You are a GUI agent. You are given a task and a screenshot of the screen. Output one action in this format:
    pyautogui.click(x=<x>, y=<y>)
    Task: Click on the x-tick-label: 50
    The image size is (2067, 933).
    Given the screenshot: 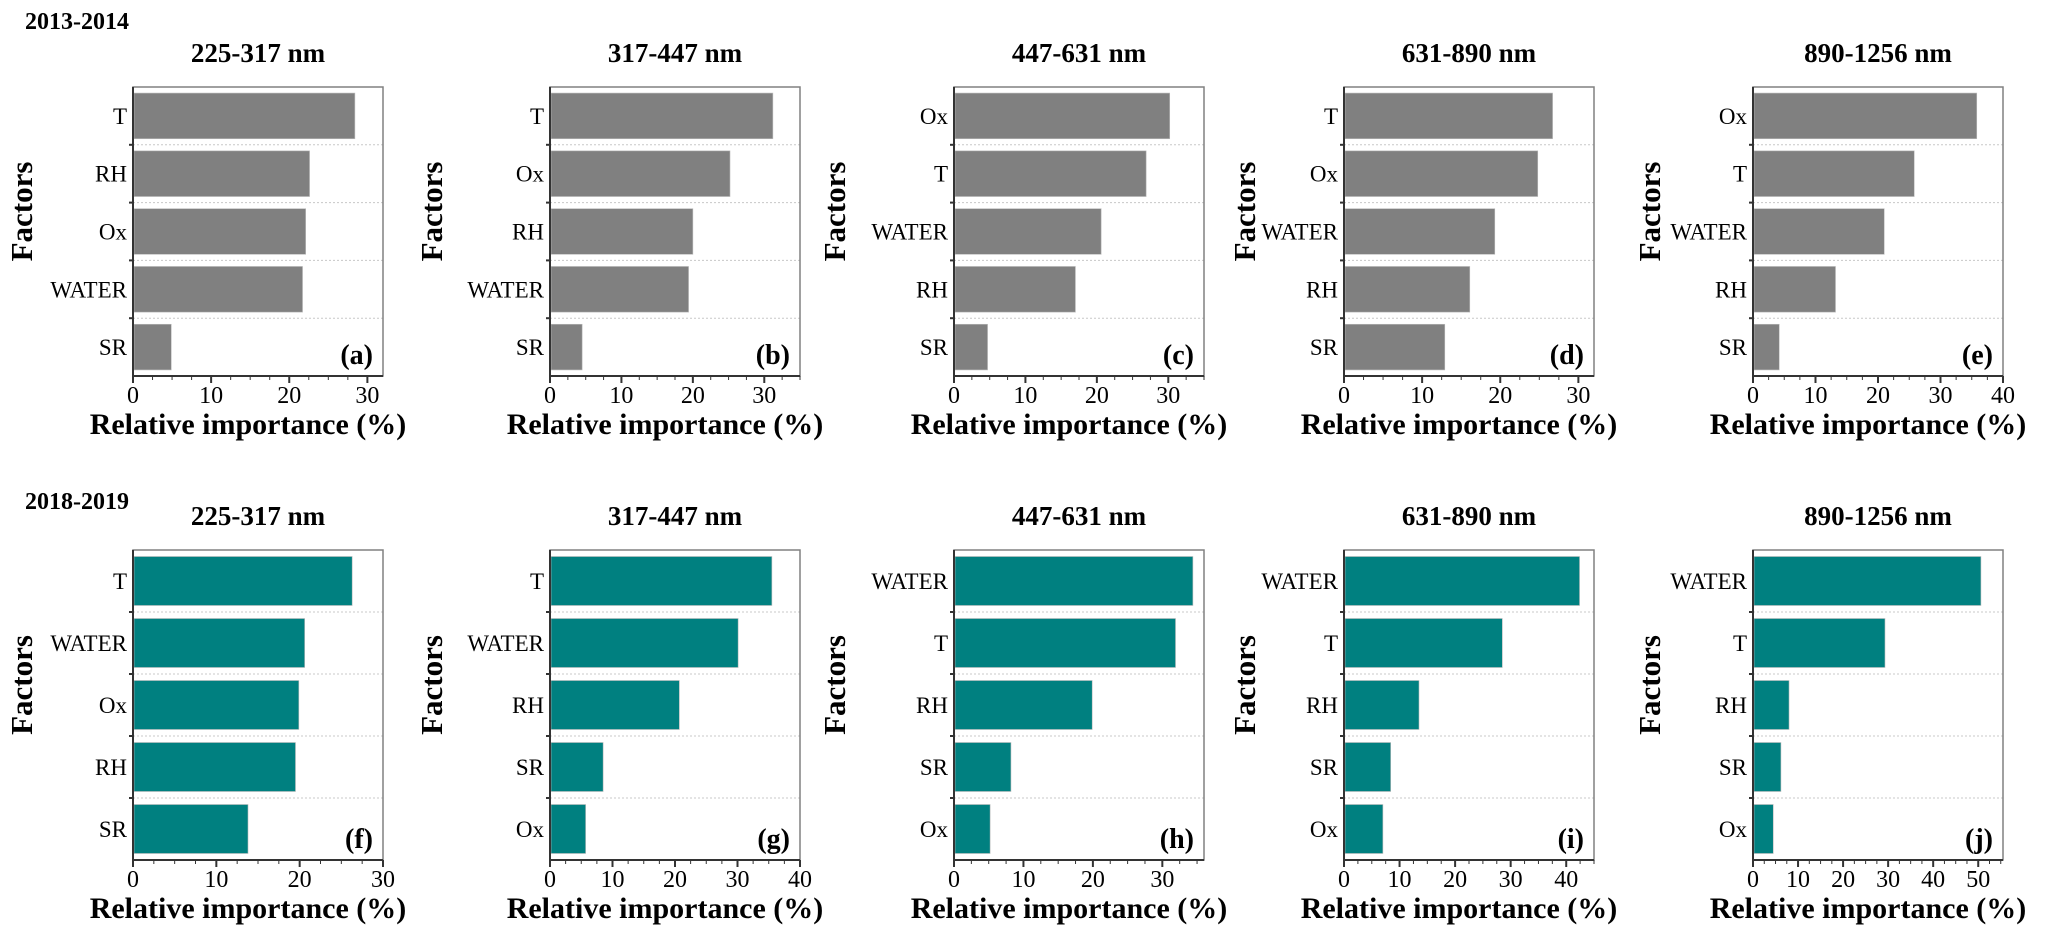 What is the action you would take?
    pyautogui.click(x=1978, y=880)
    